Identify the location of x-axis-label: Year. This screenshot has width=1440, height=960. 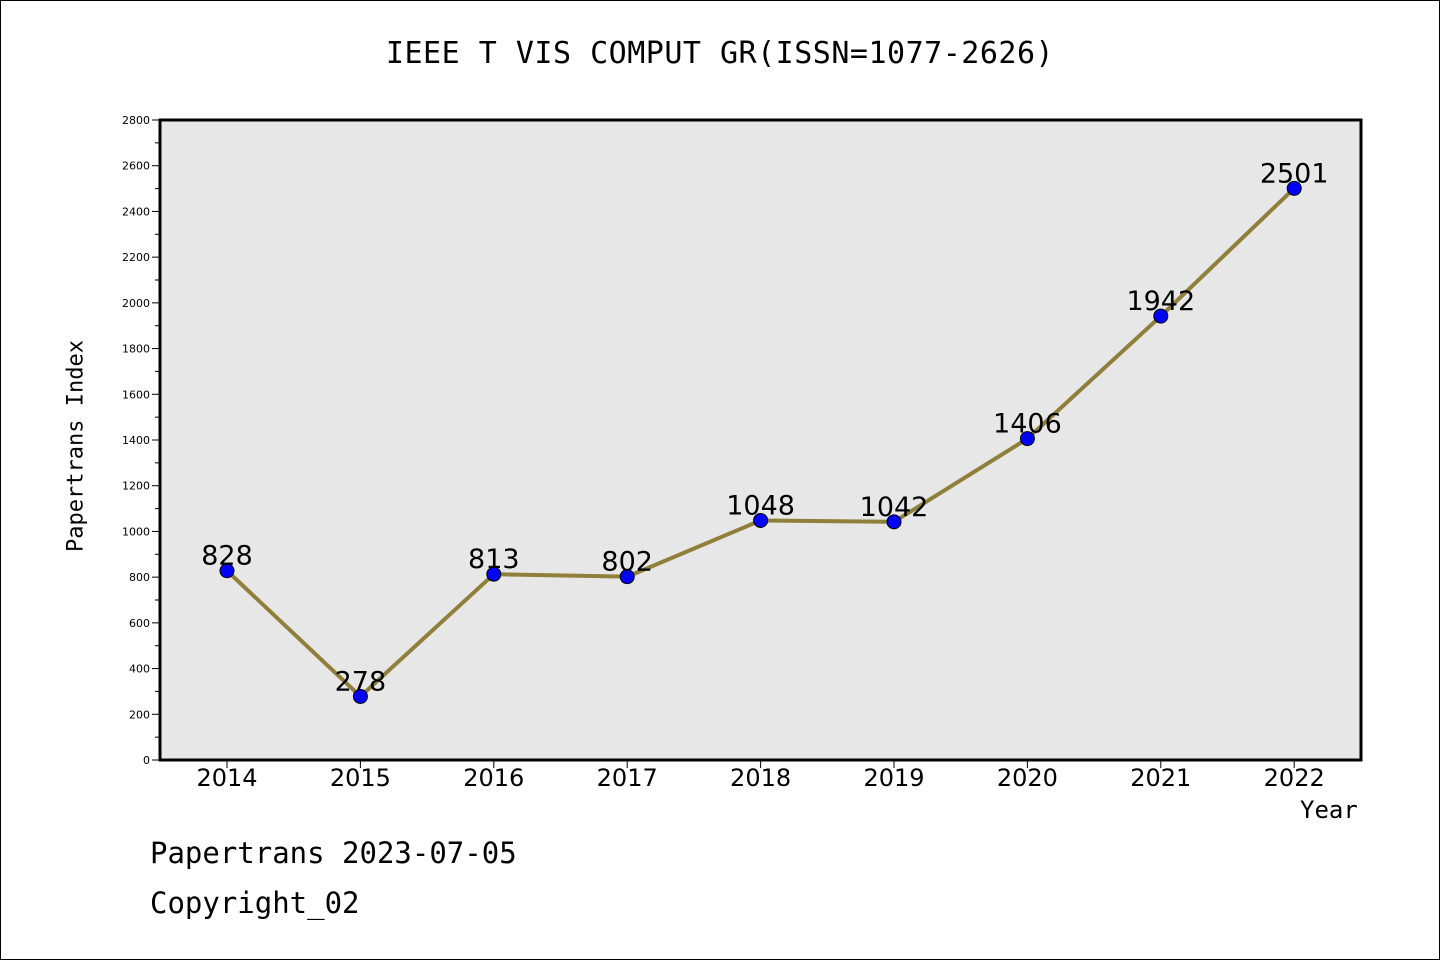
(1329, 810).